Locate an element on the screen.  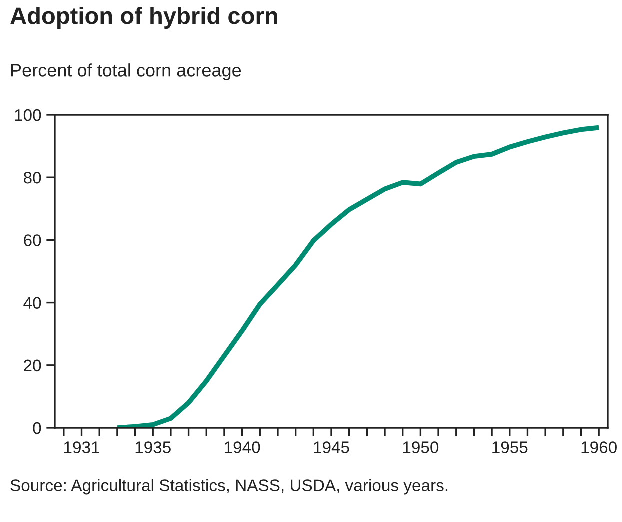
chart-title: Adoption of hybrid corn is located at coordinates (144, 18).